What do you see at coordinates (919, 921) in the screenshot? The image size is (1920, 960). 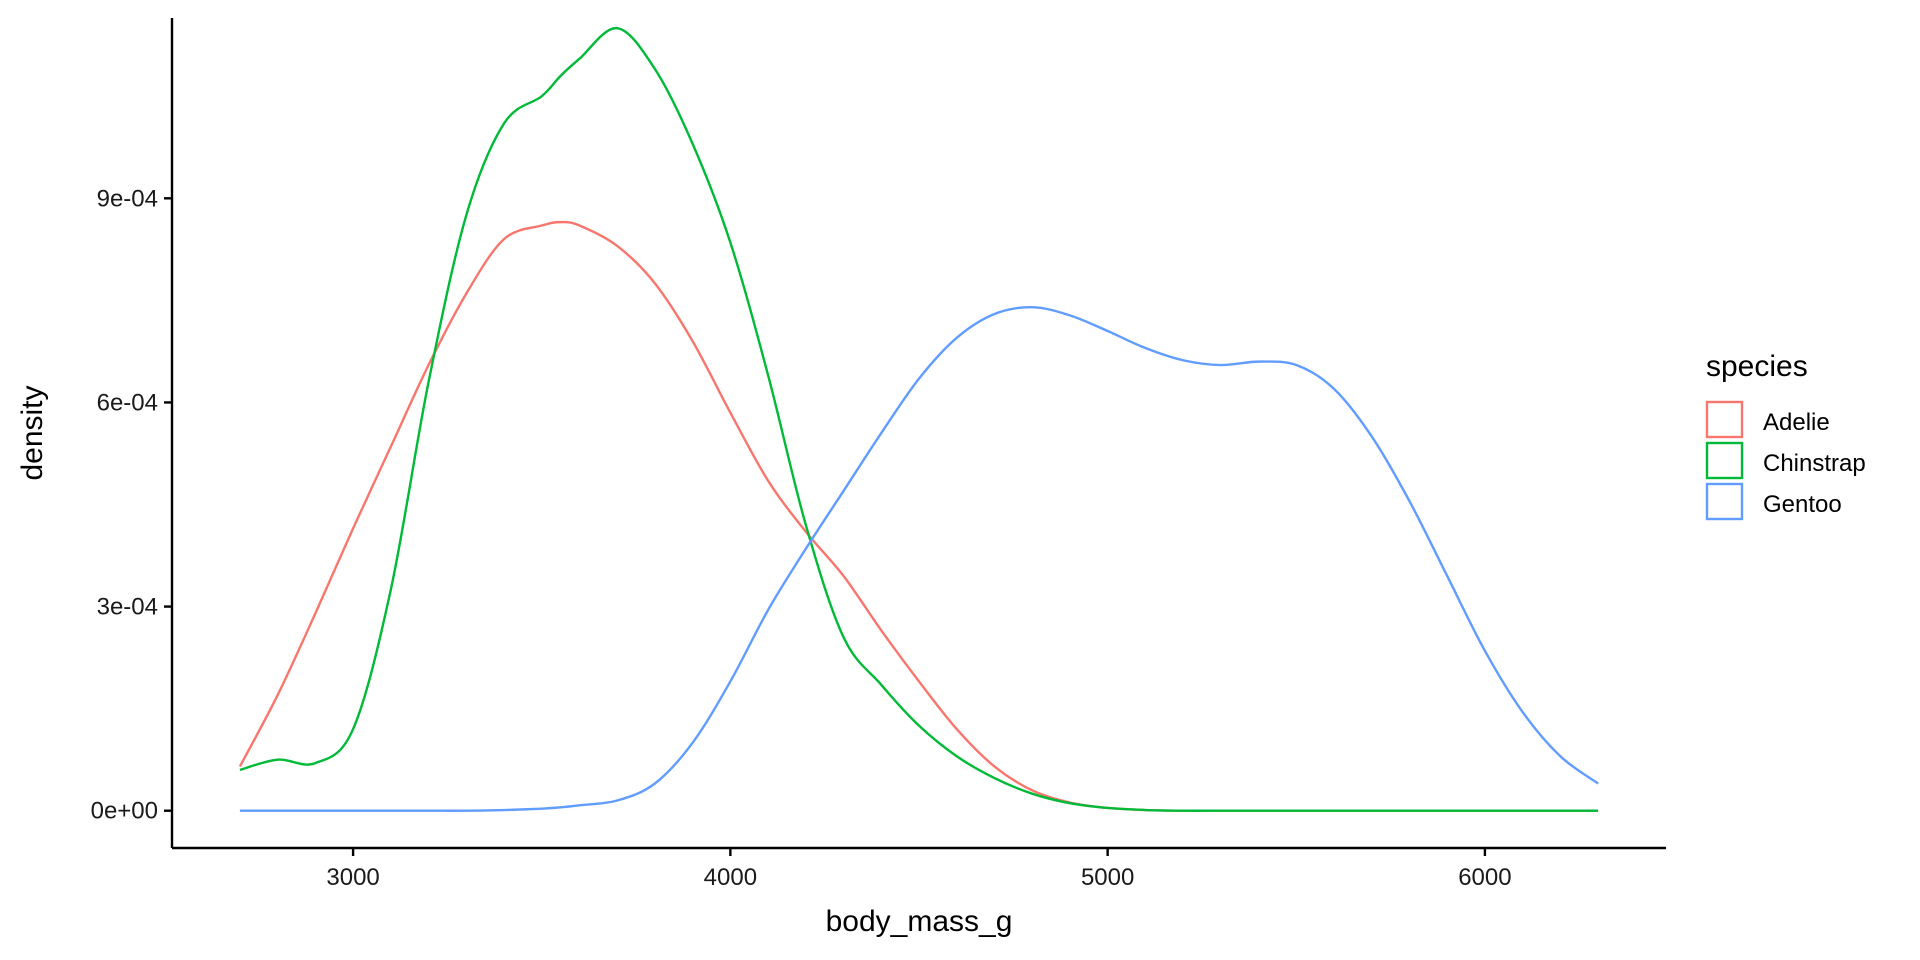 I see `x-axis-title: body_mass_g` at bounding box center [919, 921].